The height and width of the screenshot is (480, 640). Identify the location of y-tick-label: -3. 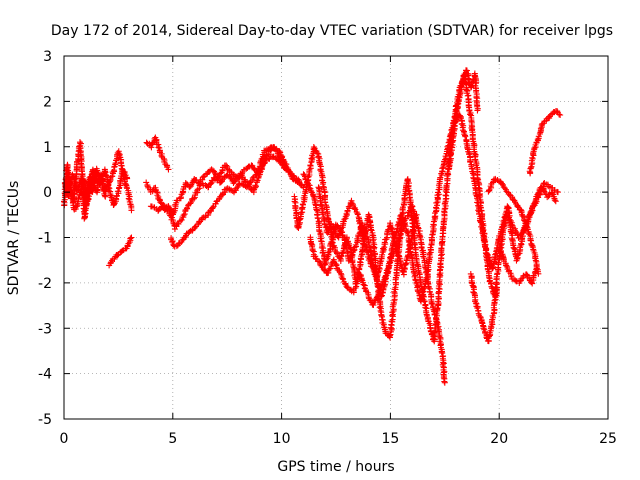
(45, 329).